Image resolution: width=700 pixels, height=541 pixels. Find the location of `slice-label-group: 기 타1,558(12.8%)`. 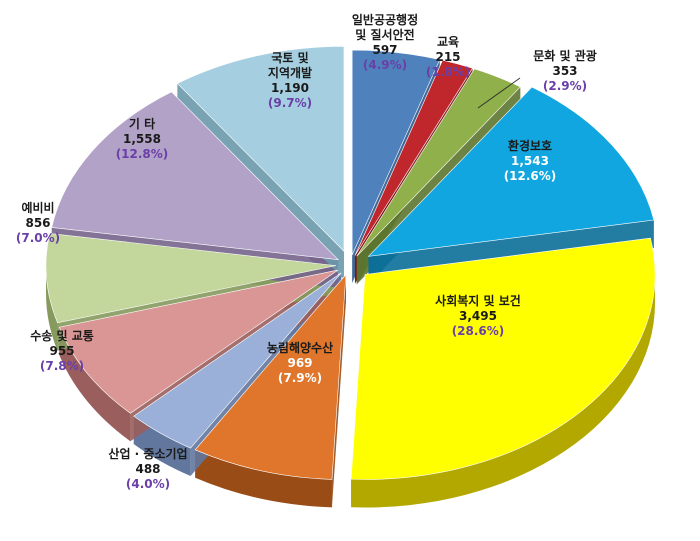

slice-label-group: 기 타1,558(12.8%) is located at coordinates (142, 138).